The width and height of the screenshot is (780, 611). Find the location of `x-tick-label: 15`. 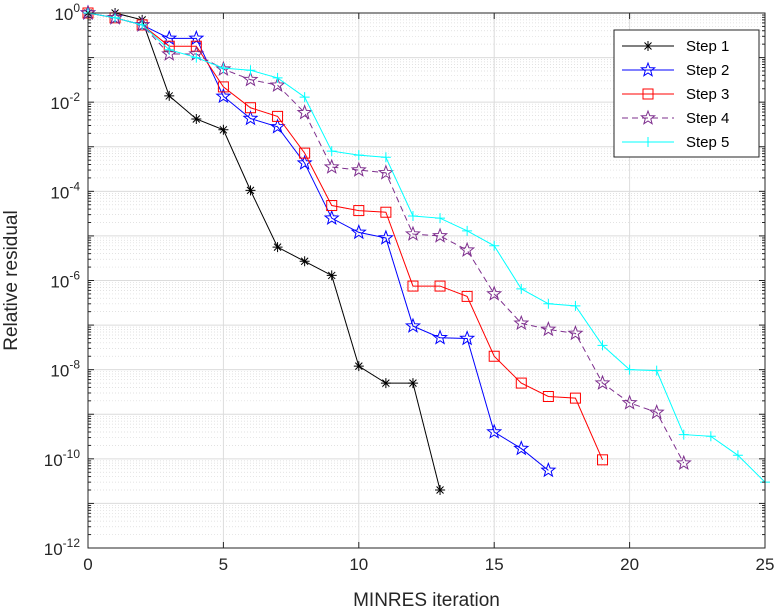

x-tick-label: 15 is located at coordinates (494, 564).